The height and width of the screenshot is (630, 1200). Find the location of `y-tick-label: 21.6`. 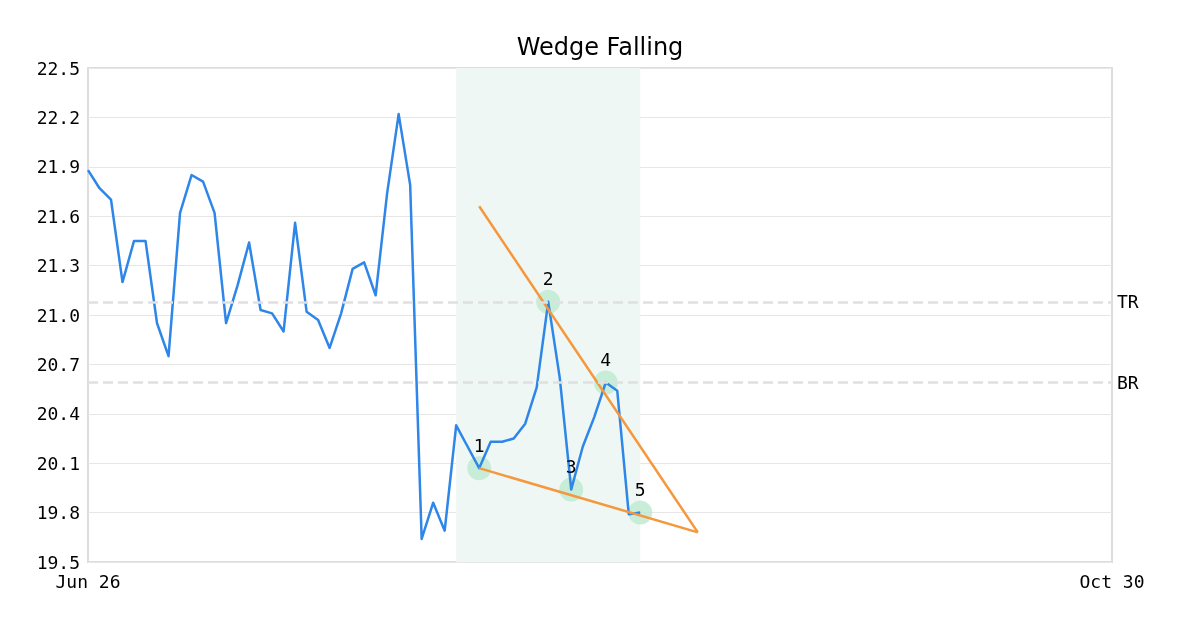

y-tick-label: 21.6 is located at coordinates (58, 216).